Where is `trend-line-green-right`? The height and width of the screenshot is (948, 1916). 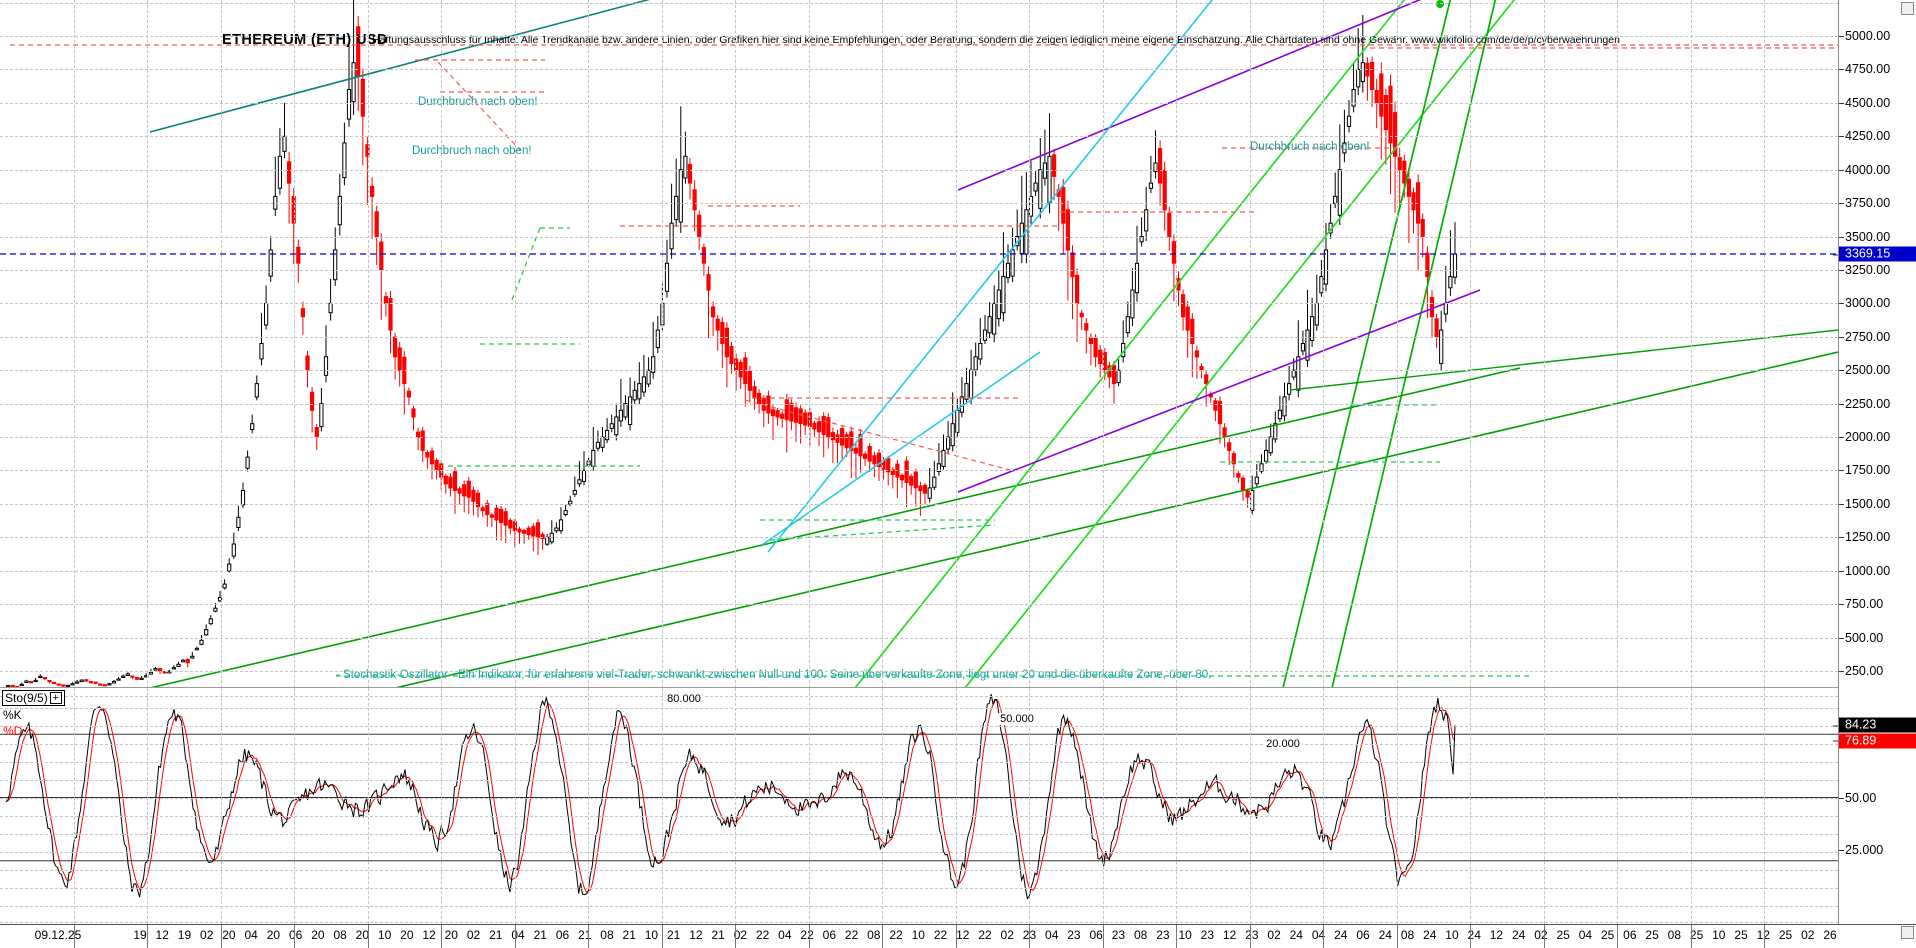 trend-line-green-right is located at coordinates (1563, 360).